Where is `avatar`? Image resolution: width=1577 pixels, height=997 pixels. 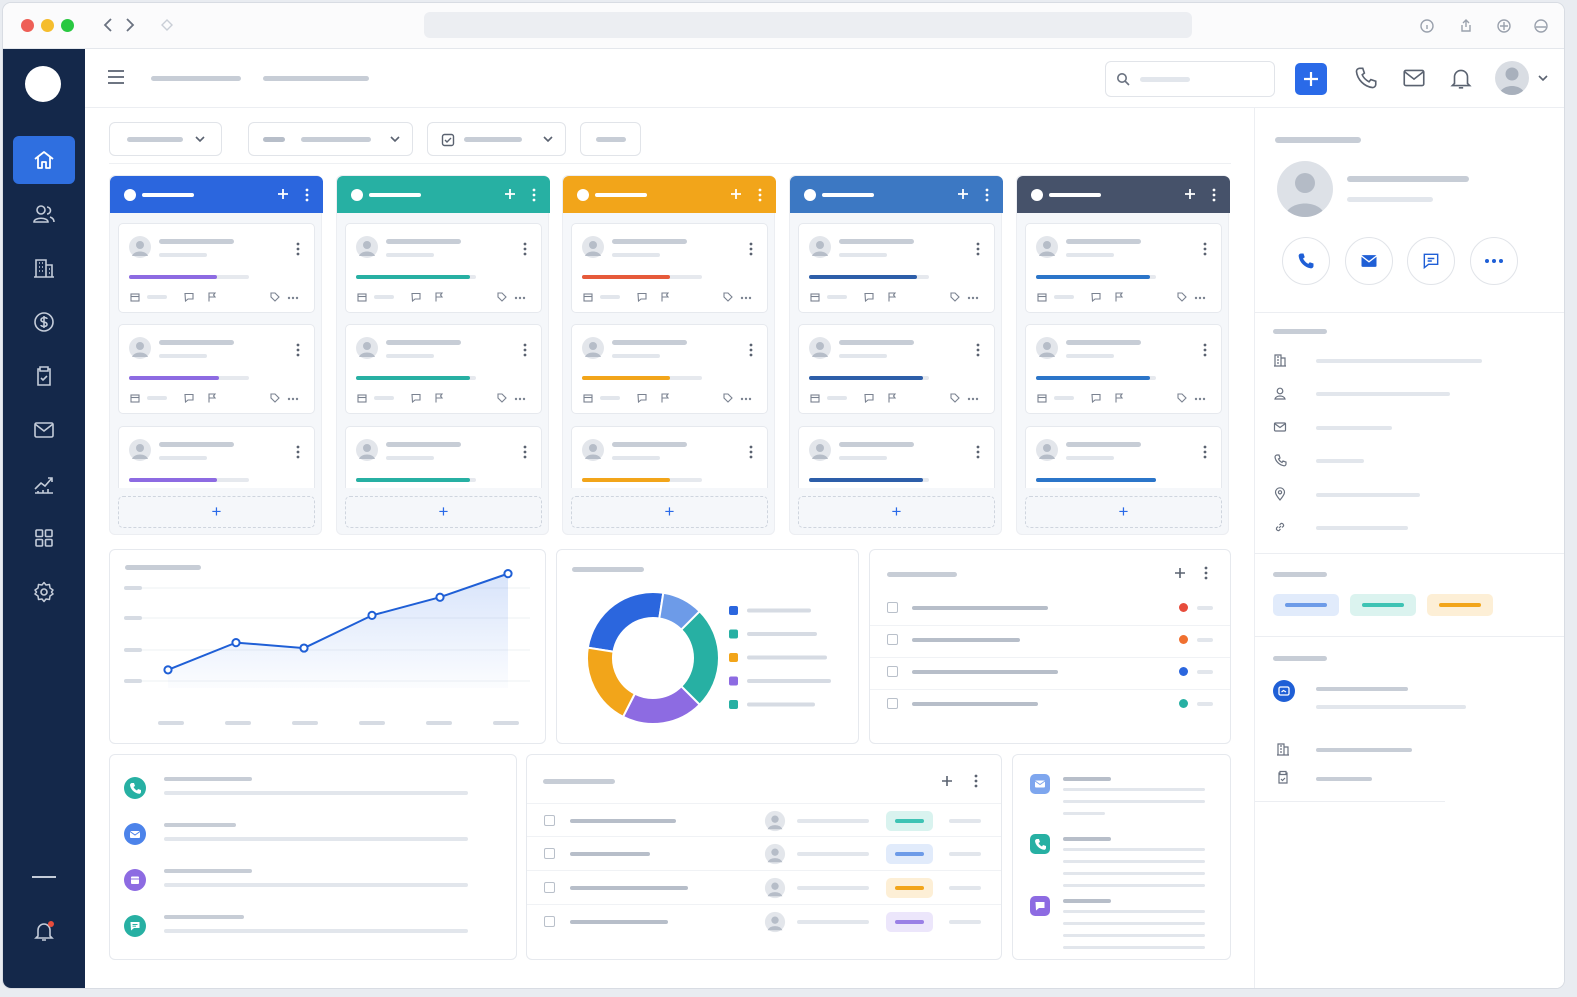 avatar is located at coordinates (1512, 78).